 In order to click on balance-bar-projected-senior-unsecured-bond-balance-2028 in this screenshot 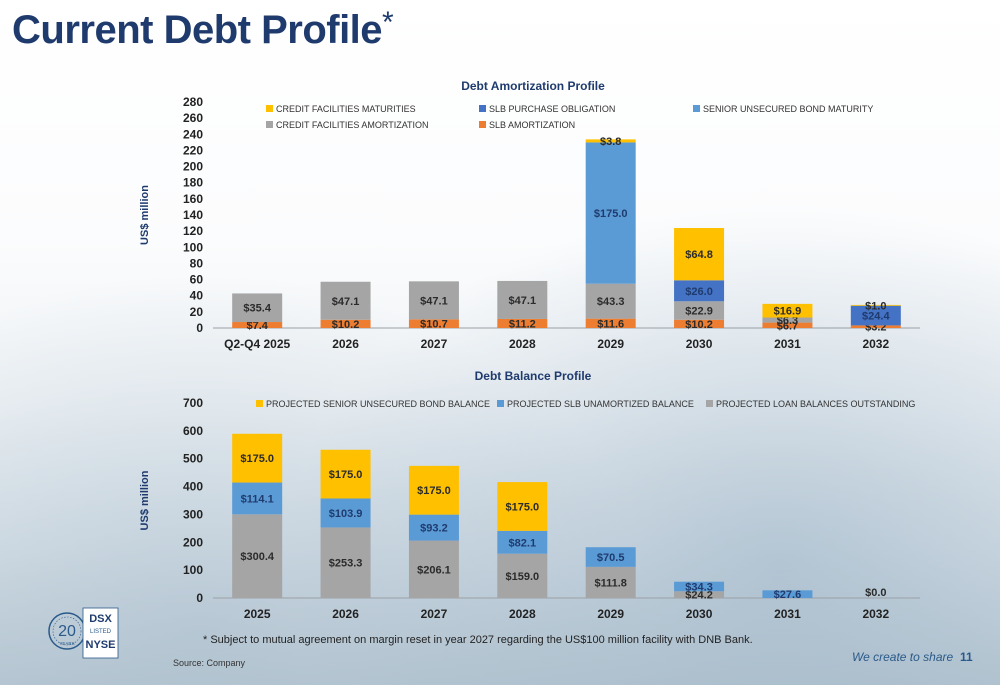, I will do `click(522, 506)`.